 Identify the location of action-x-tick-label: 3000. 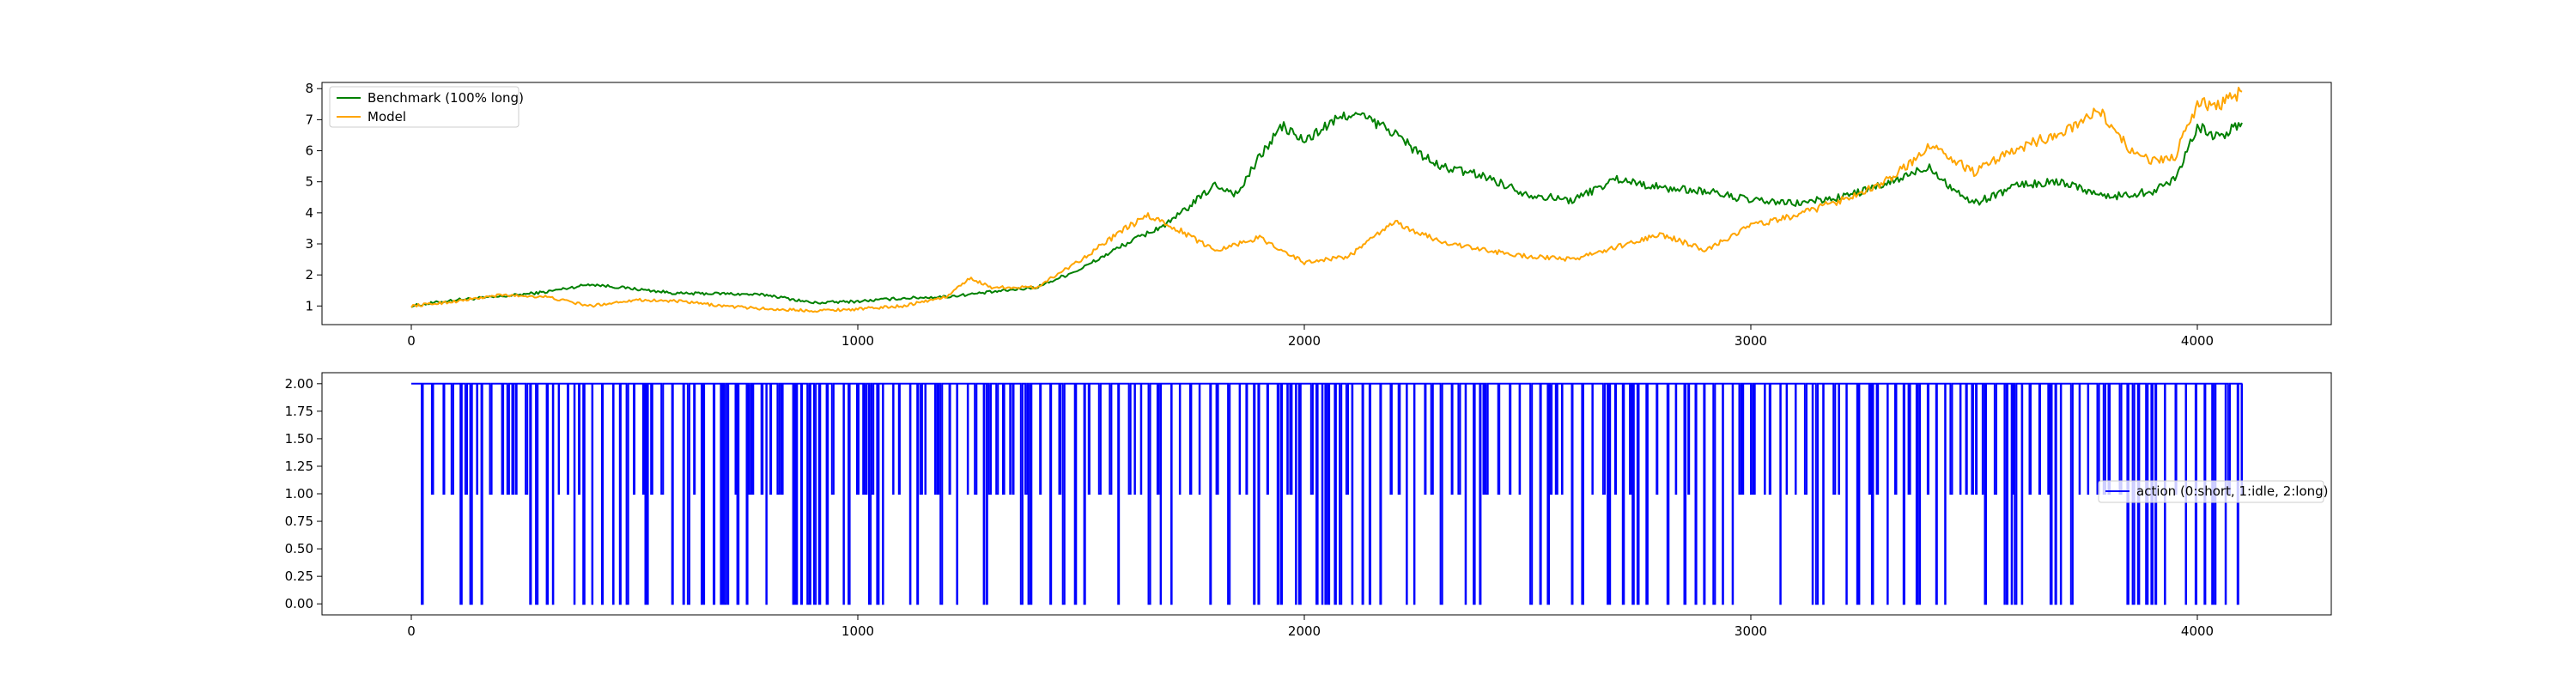
(1751, 631).